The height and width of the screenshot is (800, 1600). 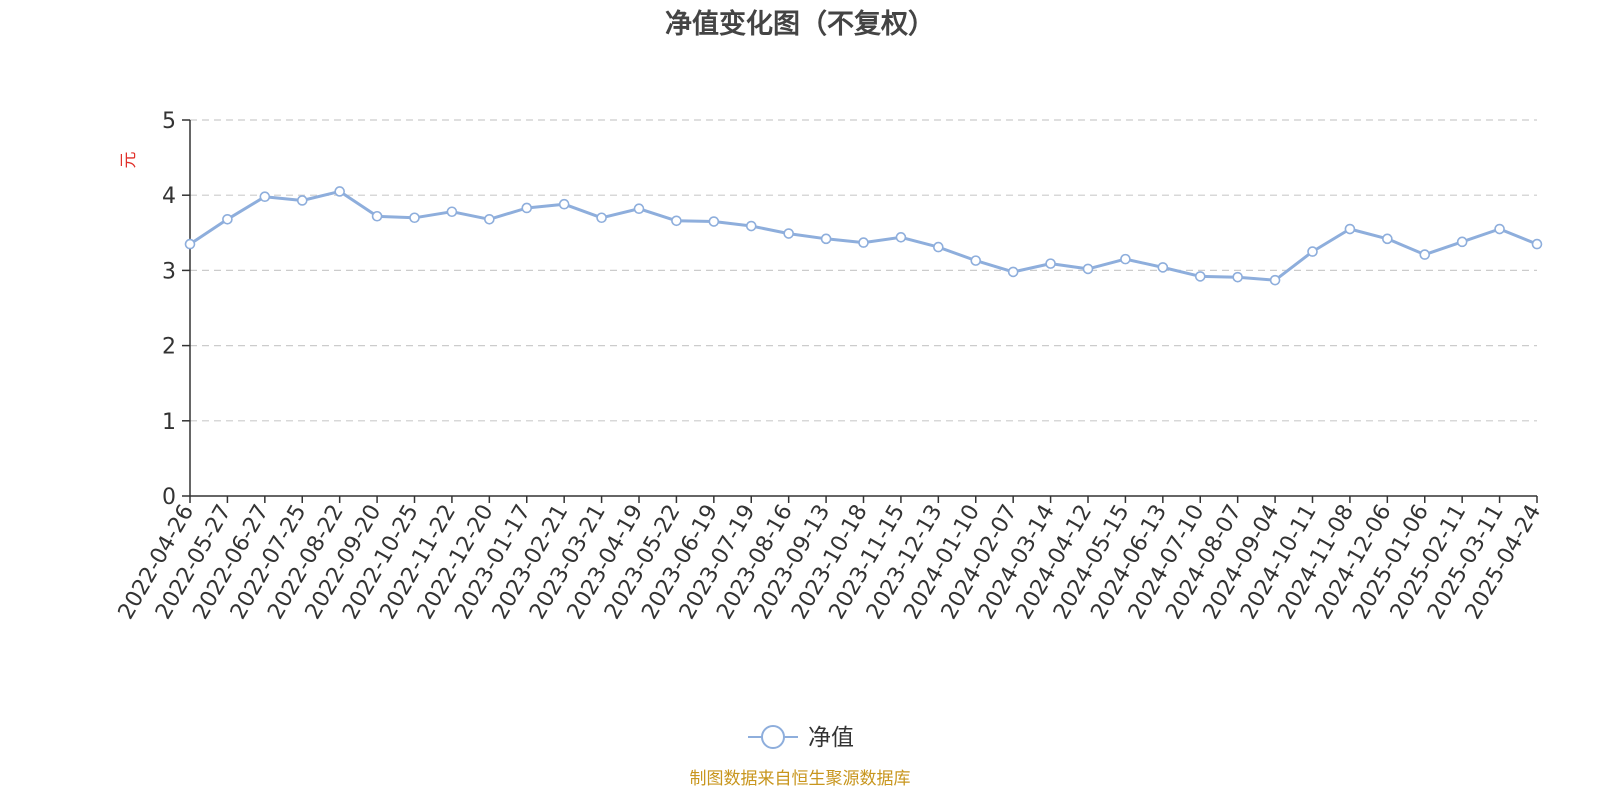 I want to click on legend: 净值, so click(x=801, y=738).